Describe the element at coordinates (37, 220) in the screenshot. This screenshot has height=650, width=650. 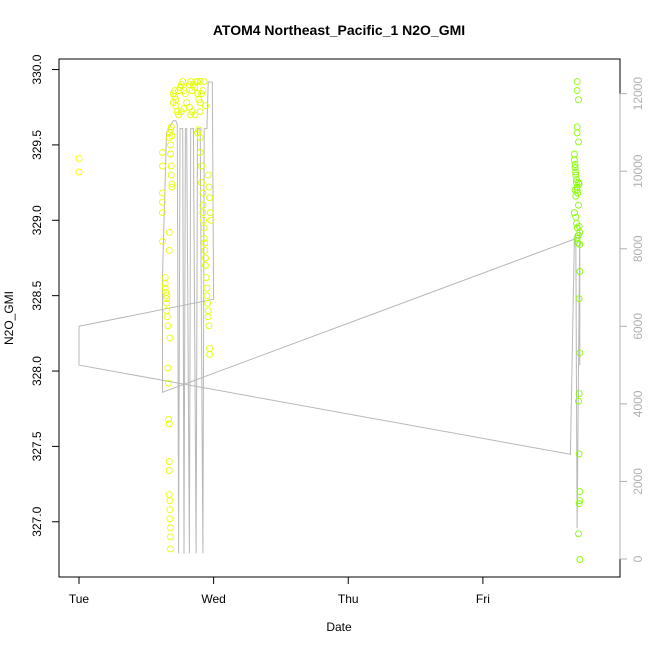
I see `y-tick-label: 329.0` at that location.